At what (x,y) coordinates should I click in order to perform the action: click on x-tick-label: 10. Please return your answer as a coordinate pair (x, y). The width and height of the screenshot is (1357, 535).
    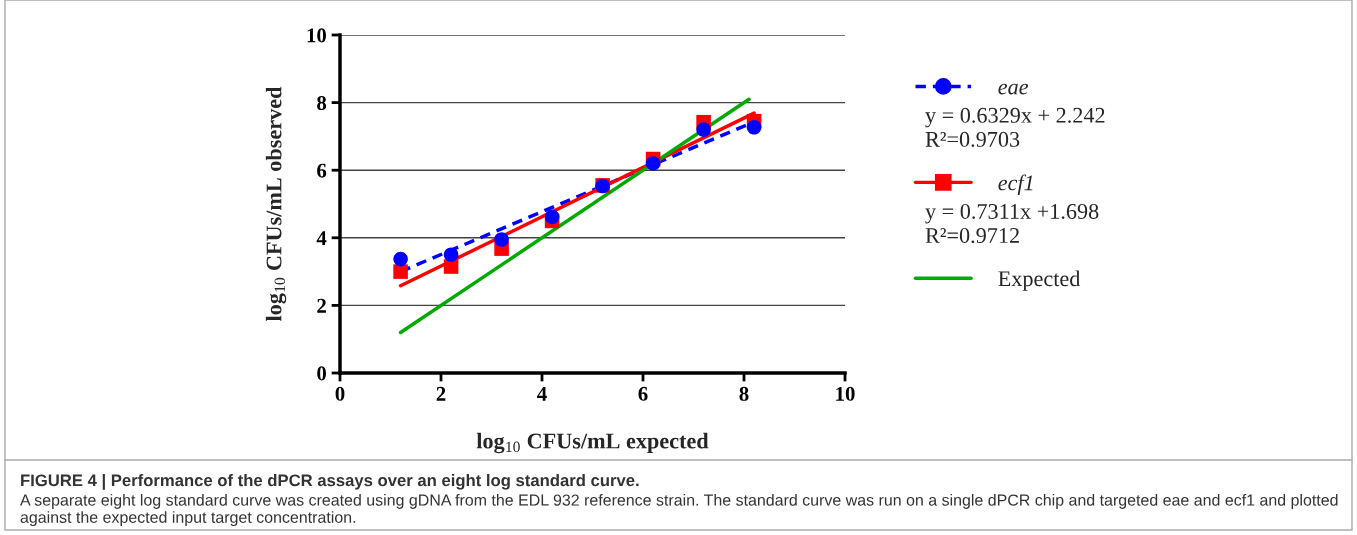
    Looking at the image, I should click on (845, 393).